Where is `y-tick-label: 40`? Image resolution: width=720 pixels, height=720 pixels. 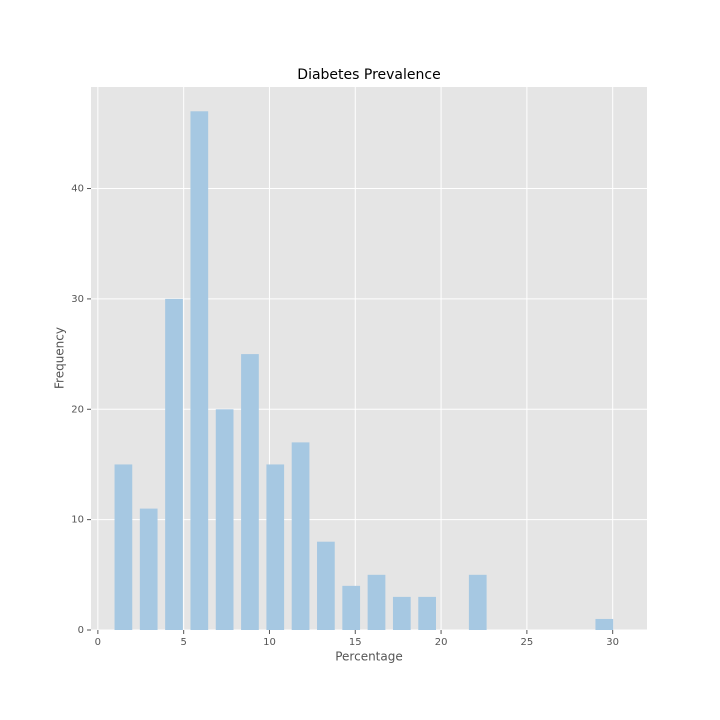
y-tick-label: 40 is located at coordinates (77, 189).